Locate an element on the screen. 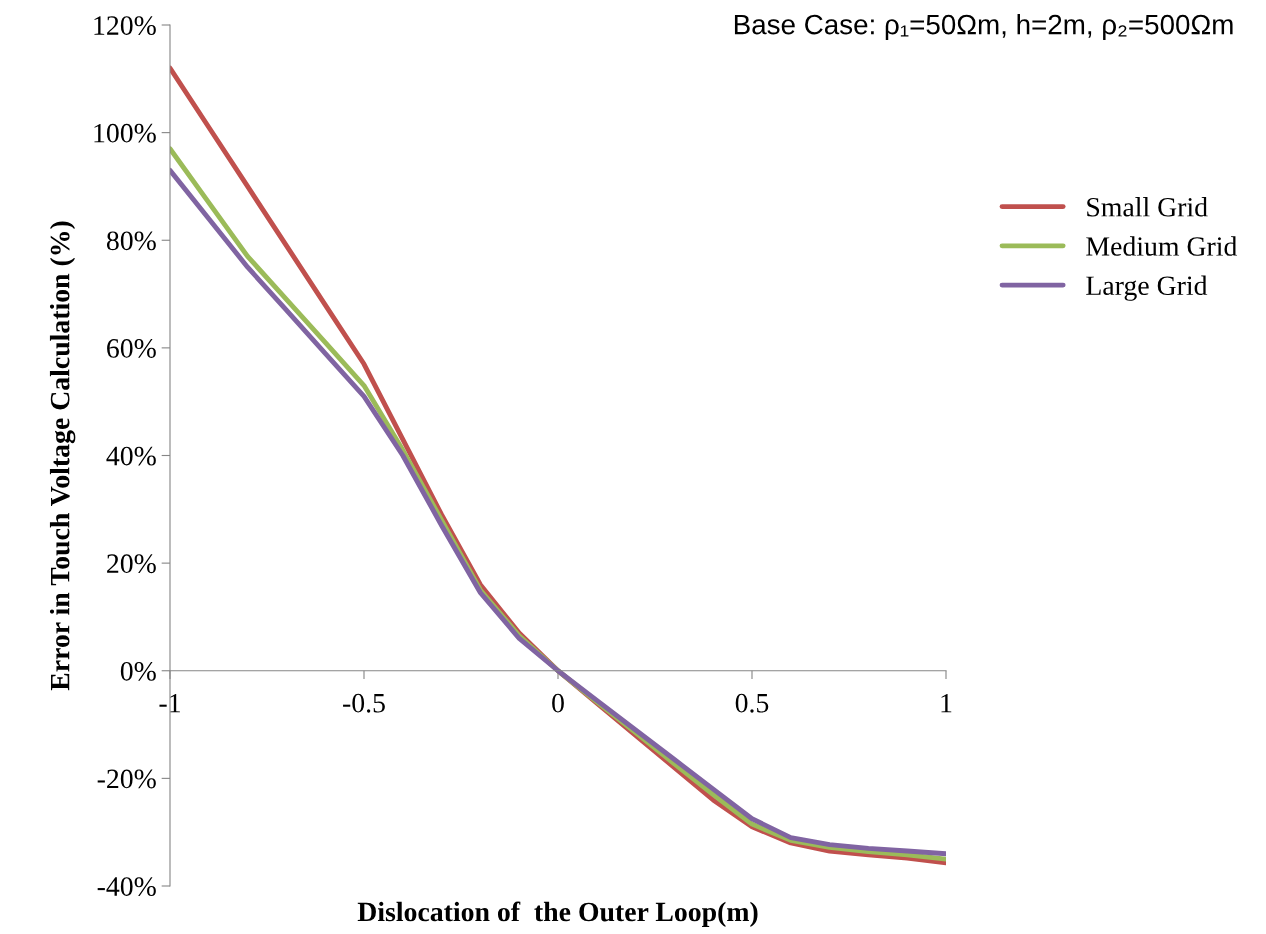  y-tick-label: -20% is located at coordinates (126, 779).